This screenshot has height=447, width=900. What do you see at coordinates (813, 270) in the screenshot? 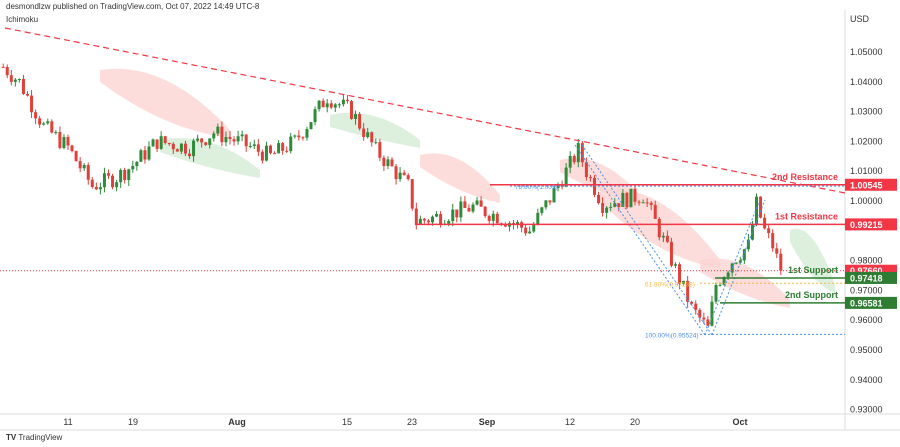
I see `level-name-label: 1st Support` at bounding box center [813, 270].